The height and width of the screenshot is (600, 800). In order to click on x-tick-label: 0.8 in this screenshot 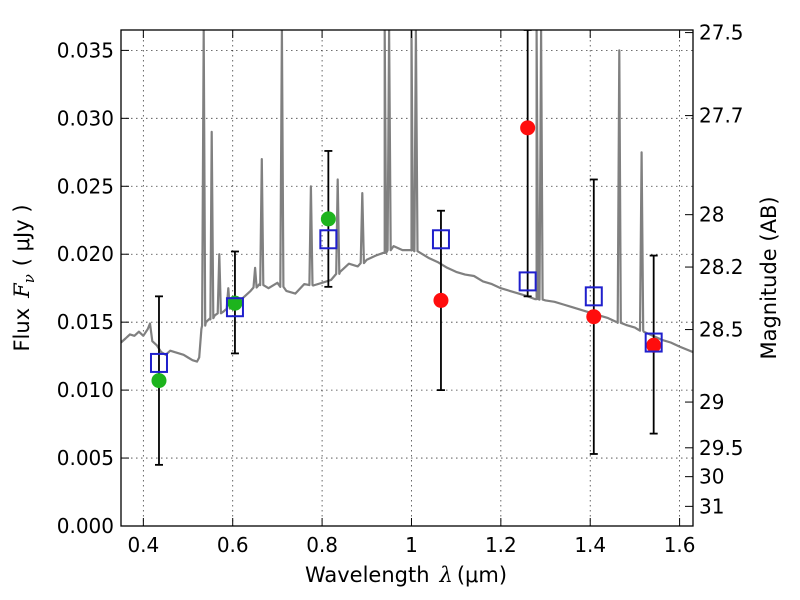, I will do `click(322, 545)`.